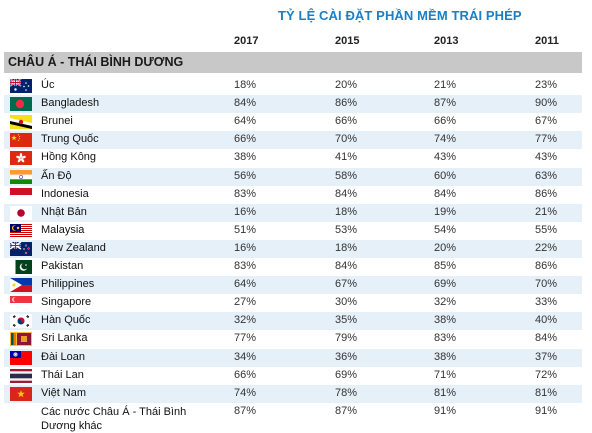  Describe the element at coordinates (293, 140) in the screenshot. I see `table-row: Trung Quốc 66% 70% 74% 77%` at that location.